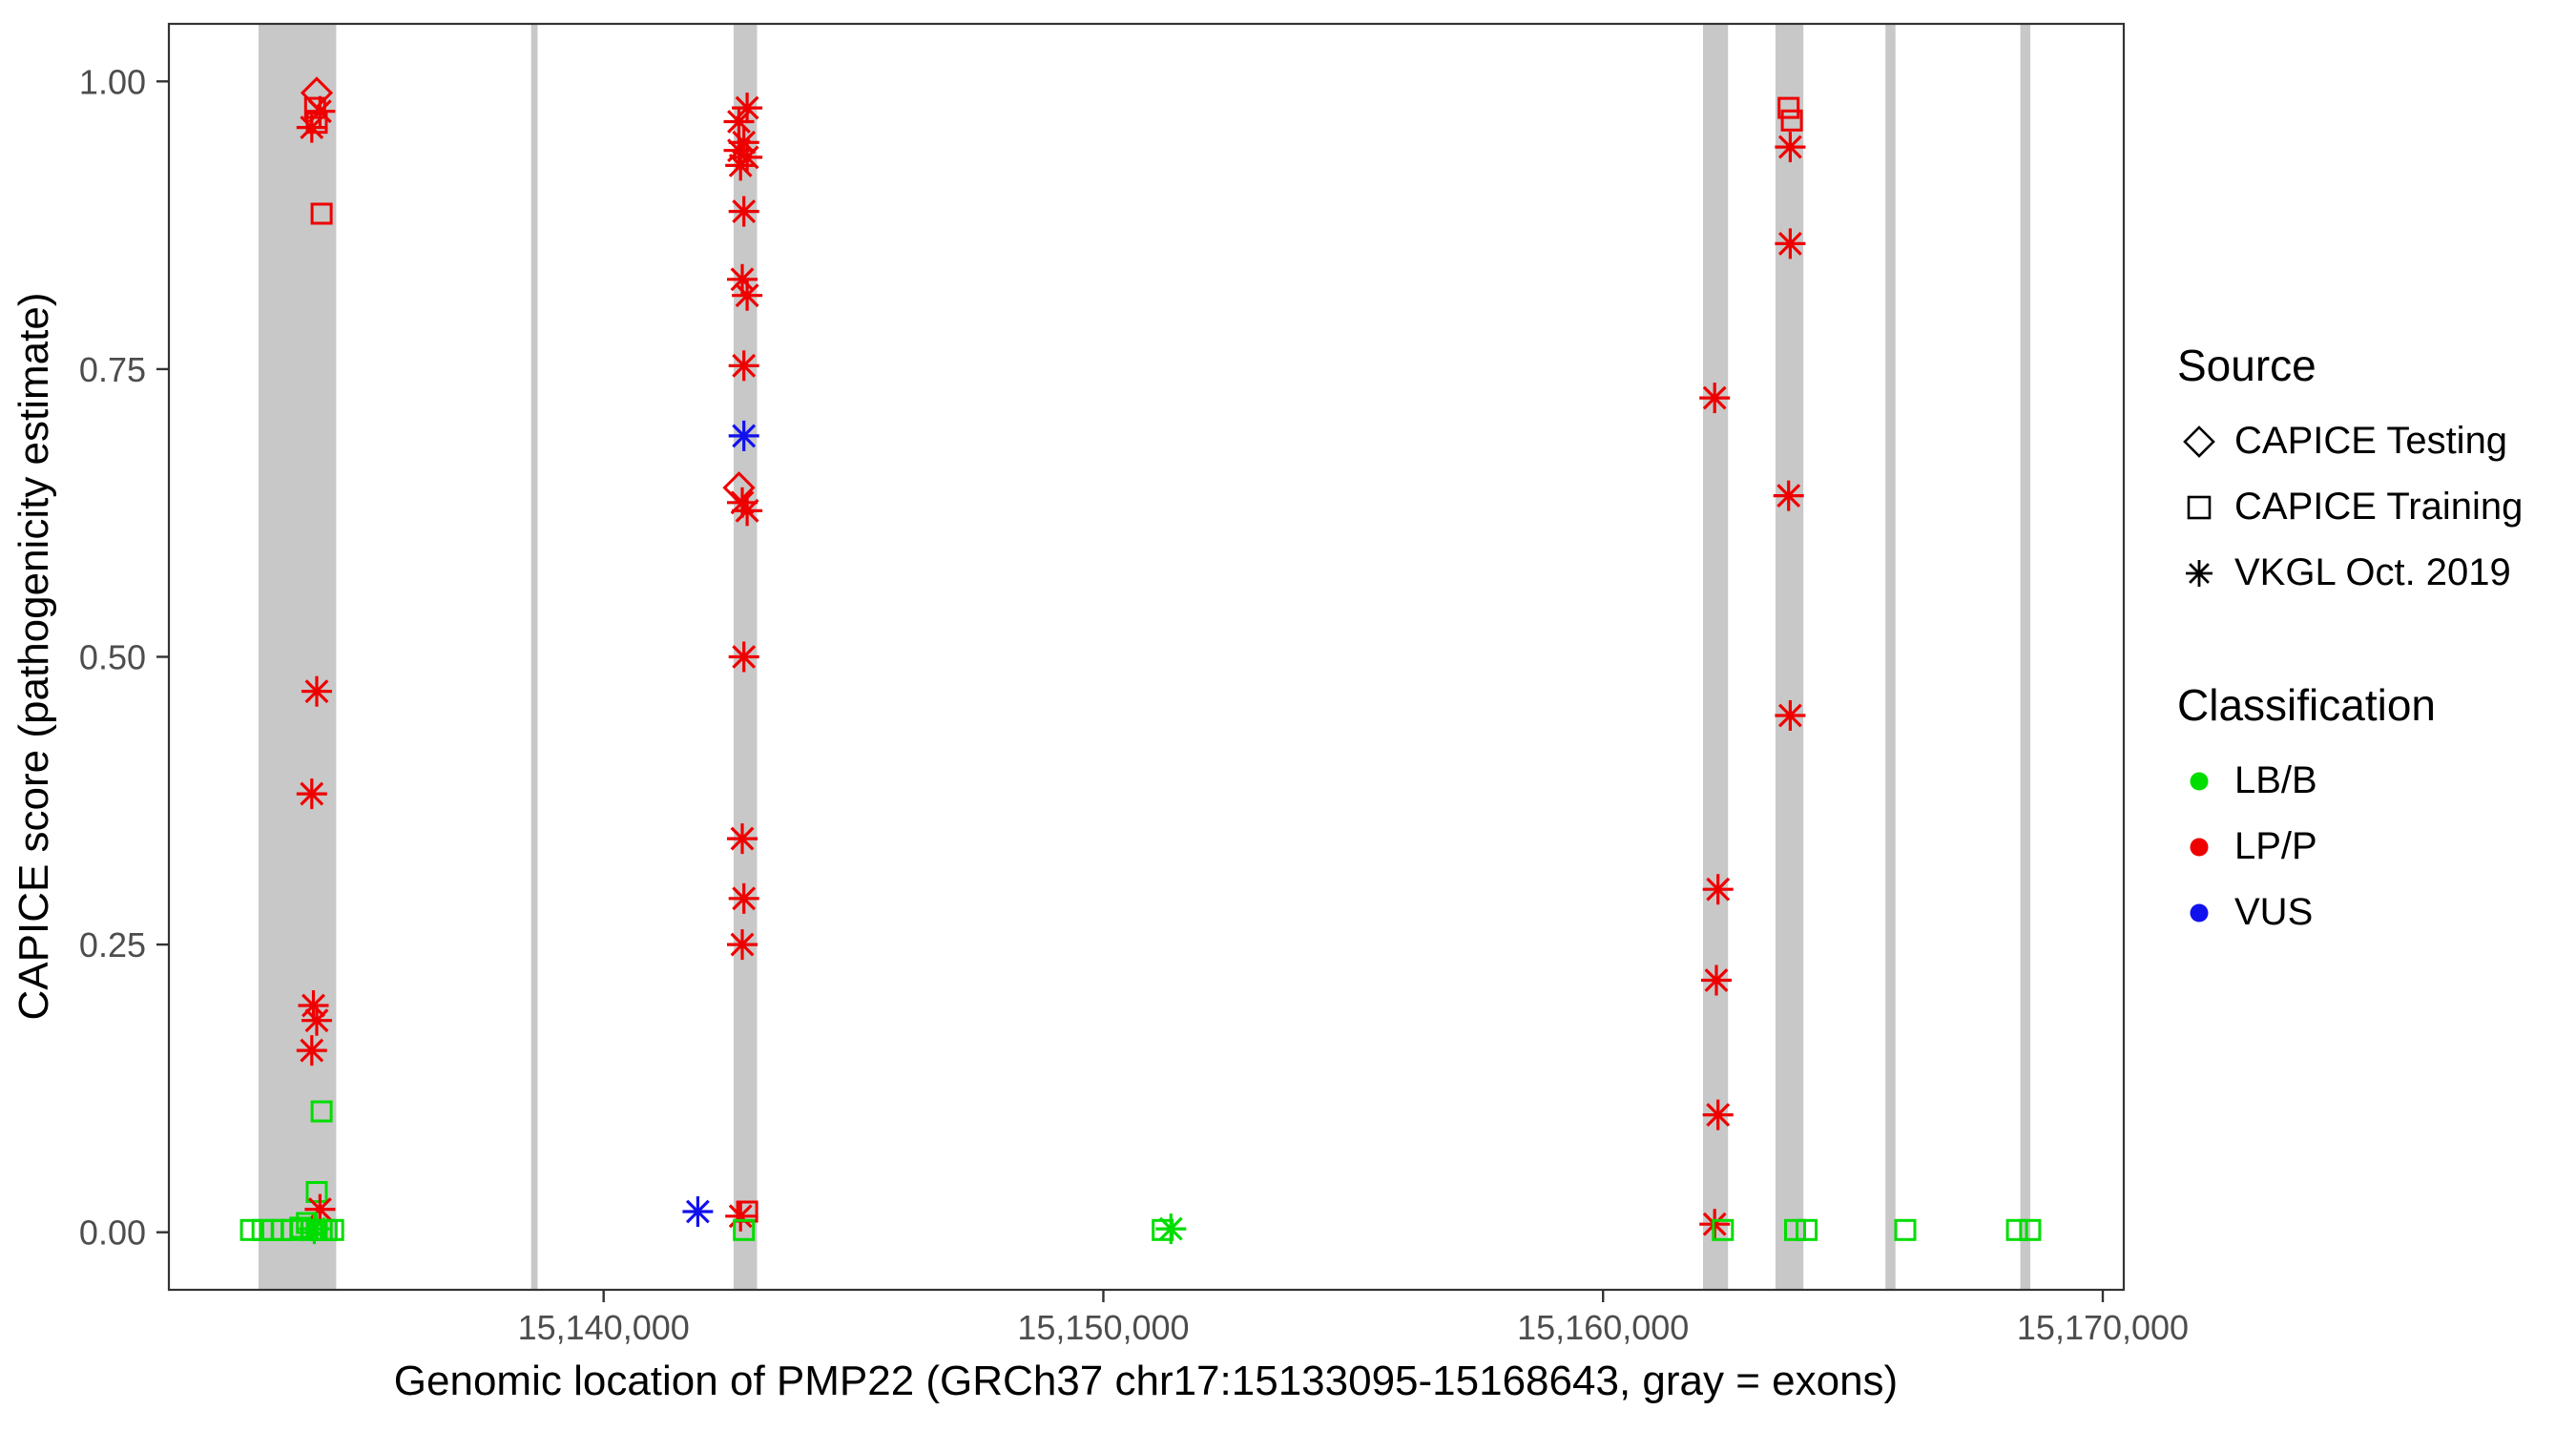 This screenshot has width=2576, height=1431. Describe the element at coordinates (2246, 365) in the screenshot. I see `legend-source-title: Source` at that location.